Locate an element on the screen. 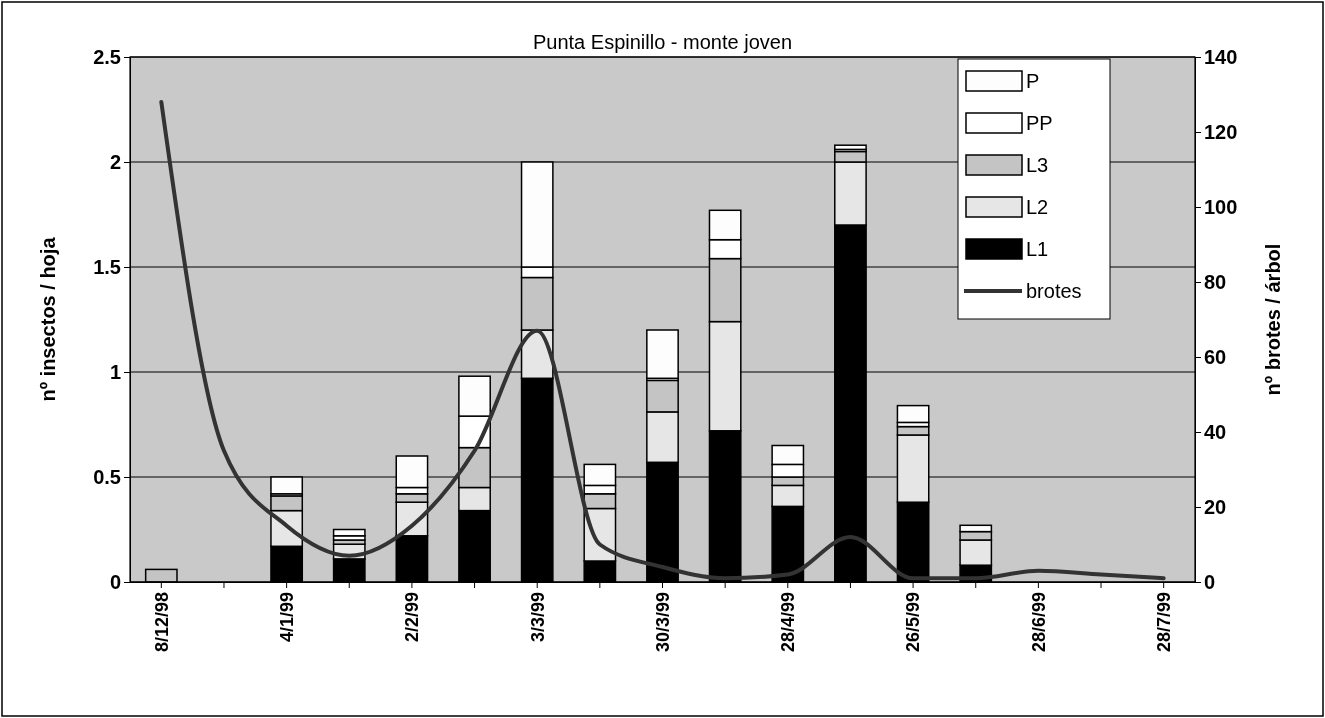  y-tick-label: 2 is located at coordinates (115, 161).